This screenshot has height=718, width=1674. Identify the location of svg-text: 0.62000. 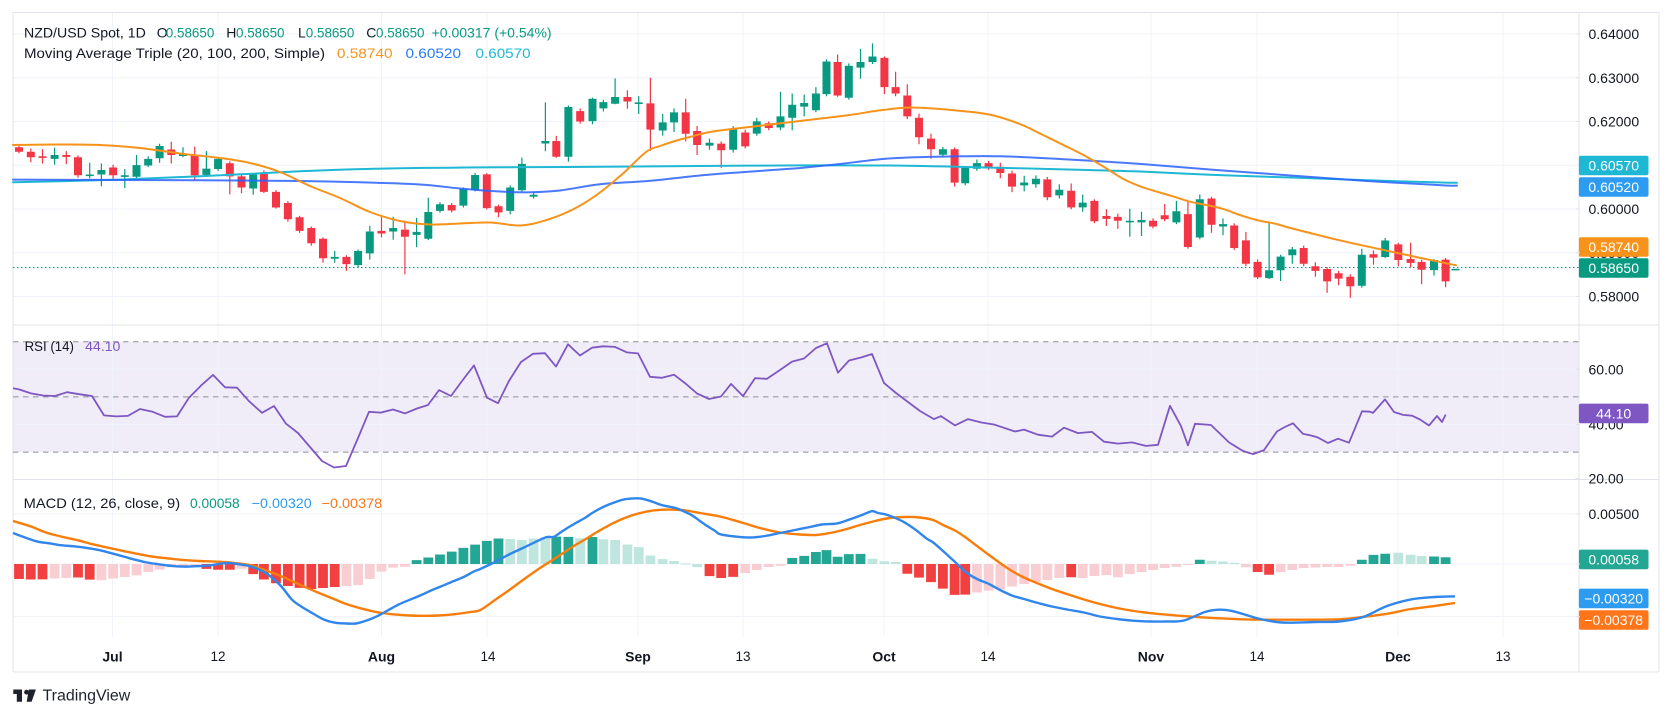
(1614, 122).